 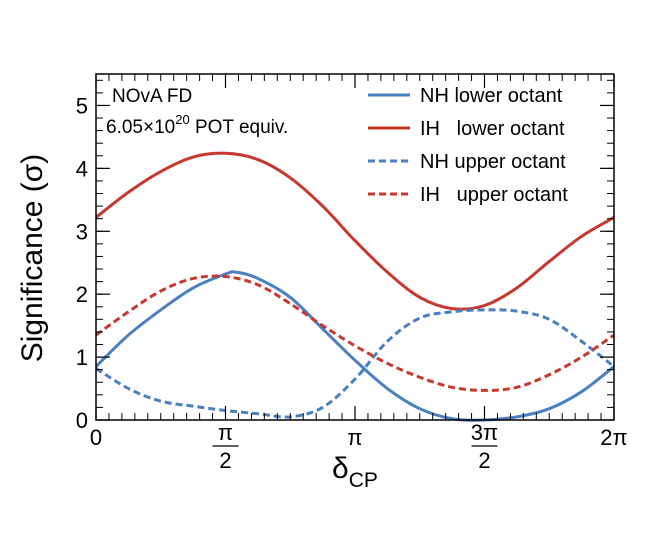 What do you see at coordinates (354, 437) in the screenshot?
I see `x-tick-label: π` at bounding box center [354, 437].